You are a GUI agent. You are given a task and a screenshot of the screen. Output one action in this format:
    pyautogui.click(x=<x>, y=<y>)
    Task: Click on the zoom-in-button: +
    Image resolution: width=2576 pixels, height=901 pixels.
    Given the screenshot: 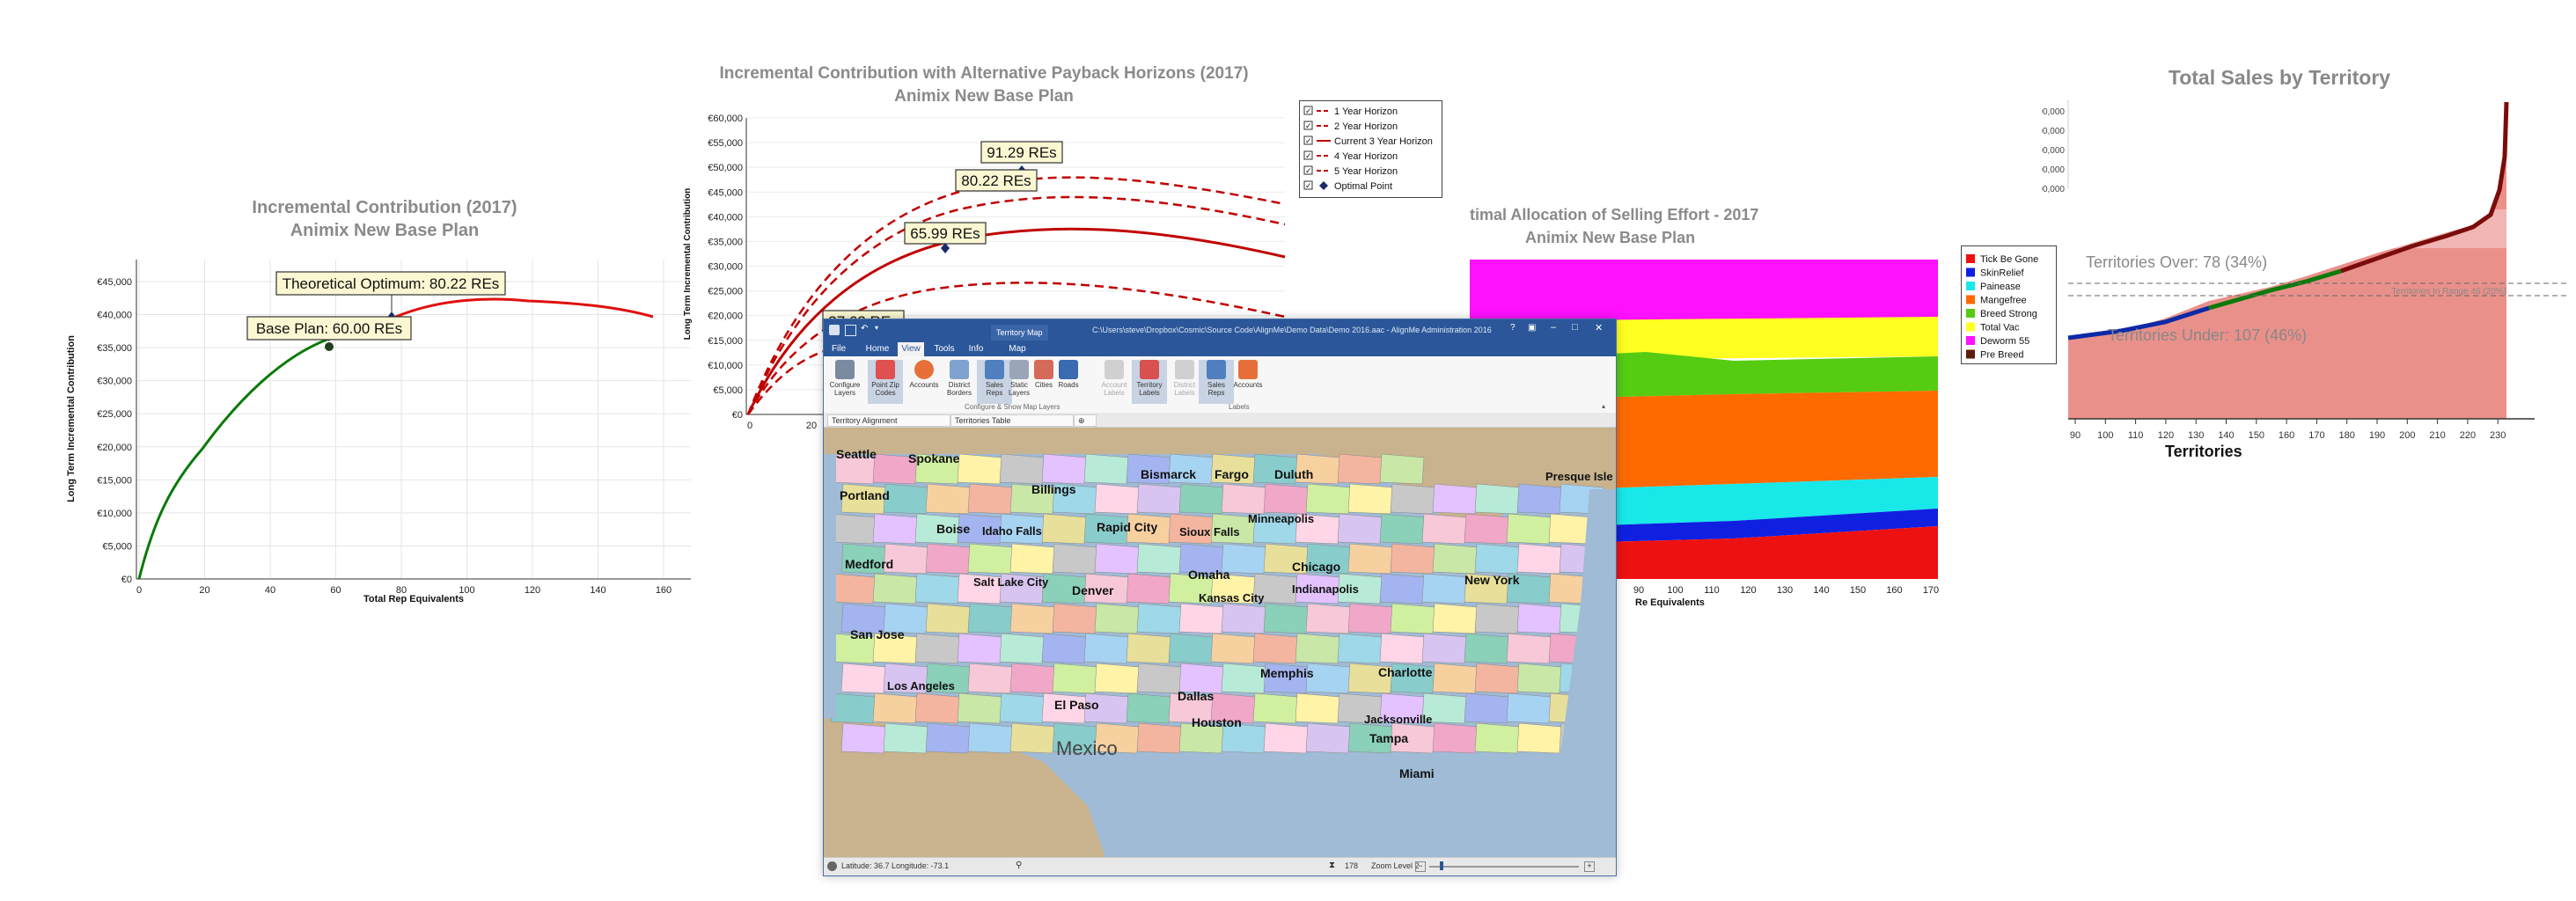 What is the action you would take?
    pyautogui.click(x=1589, y=866)
    